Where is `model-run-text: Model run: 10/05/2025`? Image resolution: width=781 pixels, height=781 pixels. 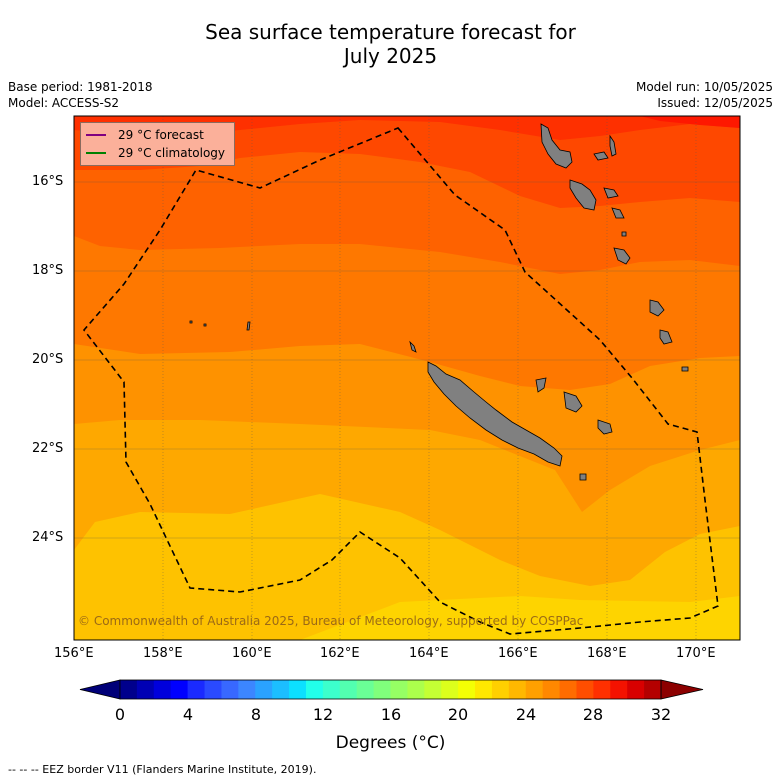 model-run-text: Model run: 10/05/2025 is located at coordinates (704, 87).